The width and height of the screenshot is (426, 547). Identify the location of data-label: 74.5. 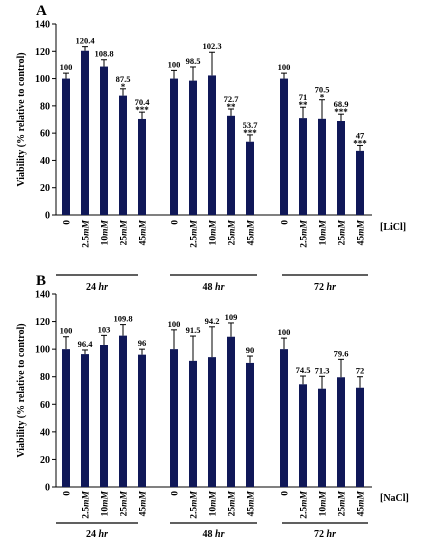
(303, 370).